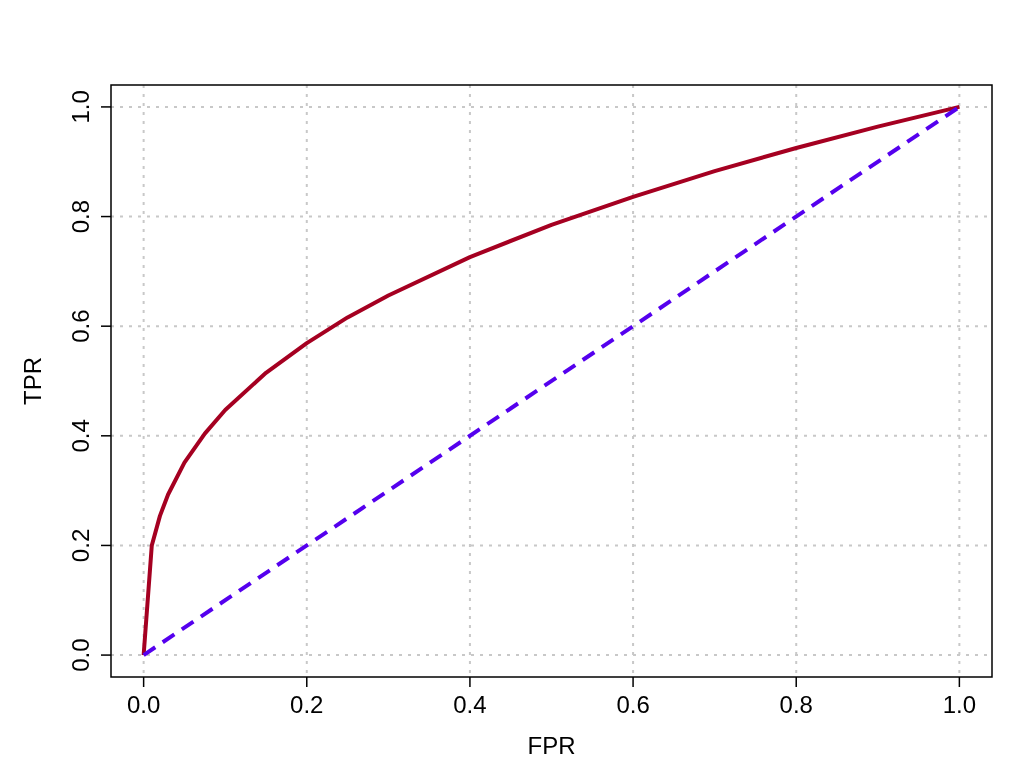 This screenshot has height=768, width=1024. Describe the element at coordinates (80, 216) in the screenshot. I see `y-tick-label: 0.8` at that location.